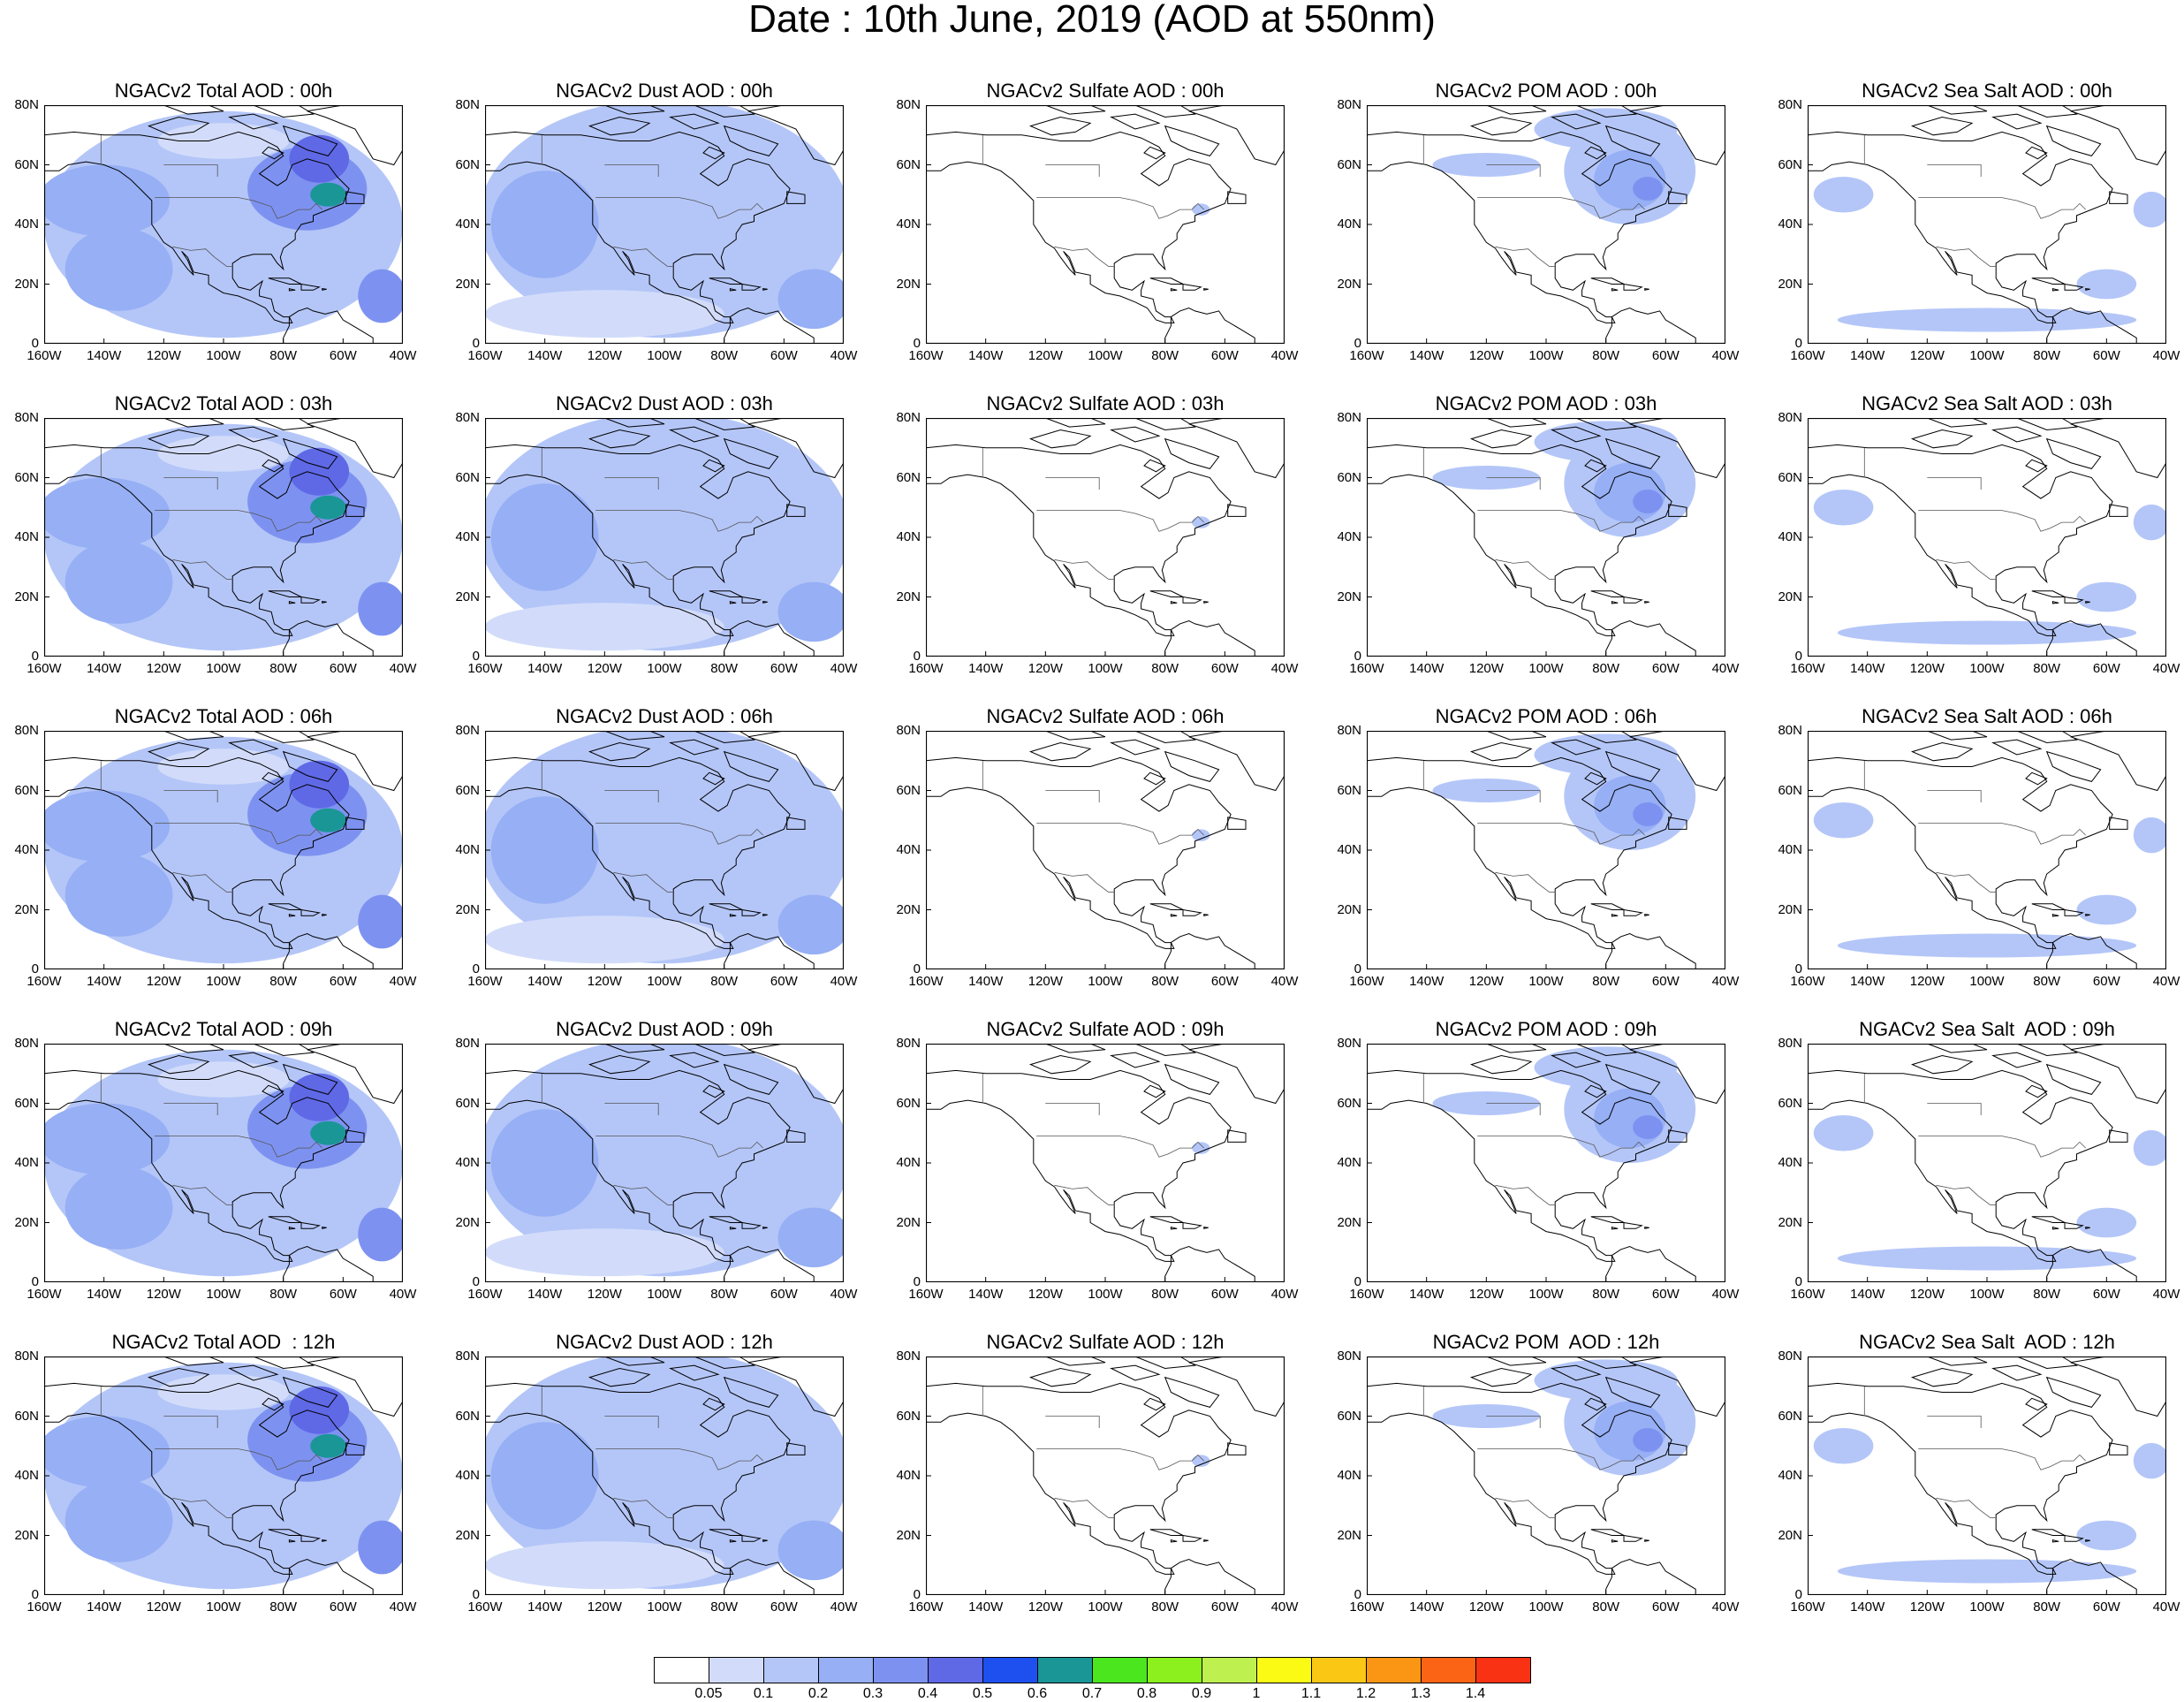 The height and width of the screenshot is (1702, 2184). What do you see at coordinates (1987, 1342) in the screenshot?
I see `panel-title: NGACv2 Sea Salt AOD : 12h` at bounding box center [1987, 1342].